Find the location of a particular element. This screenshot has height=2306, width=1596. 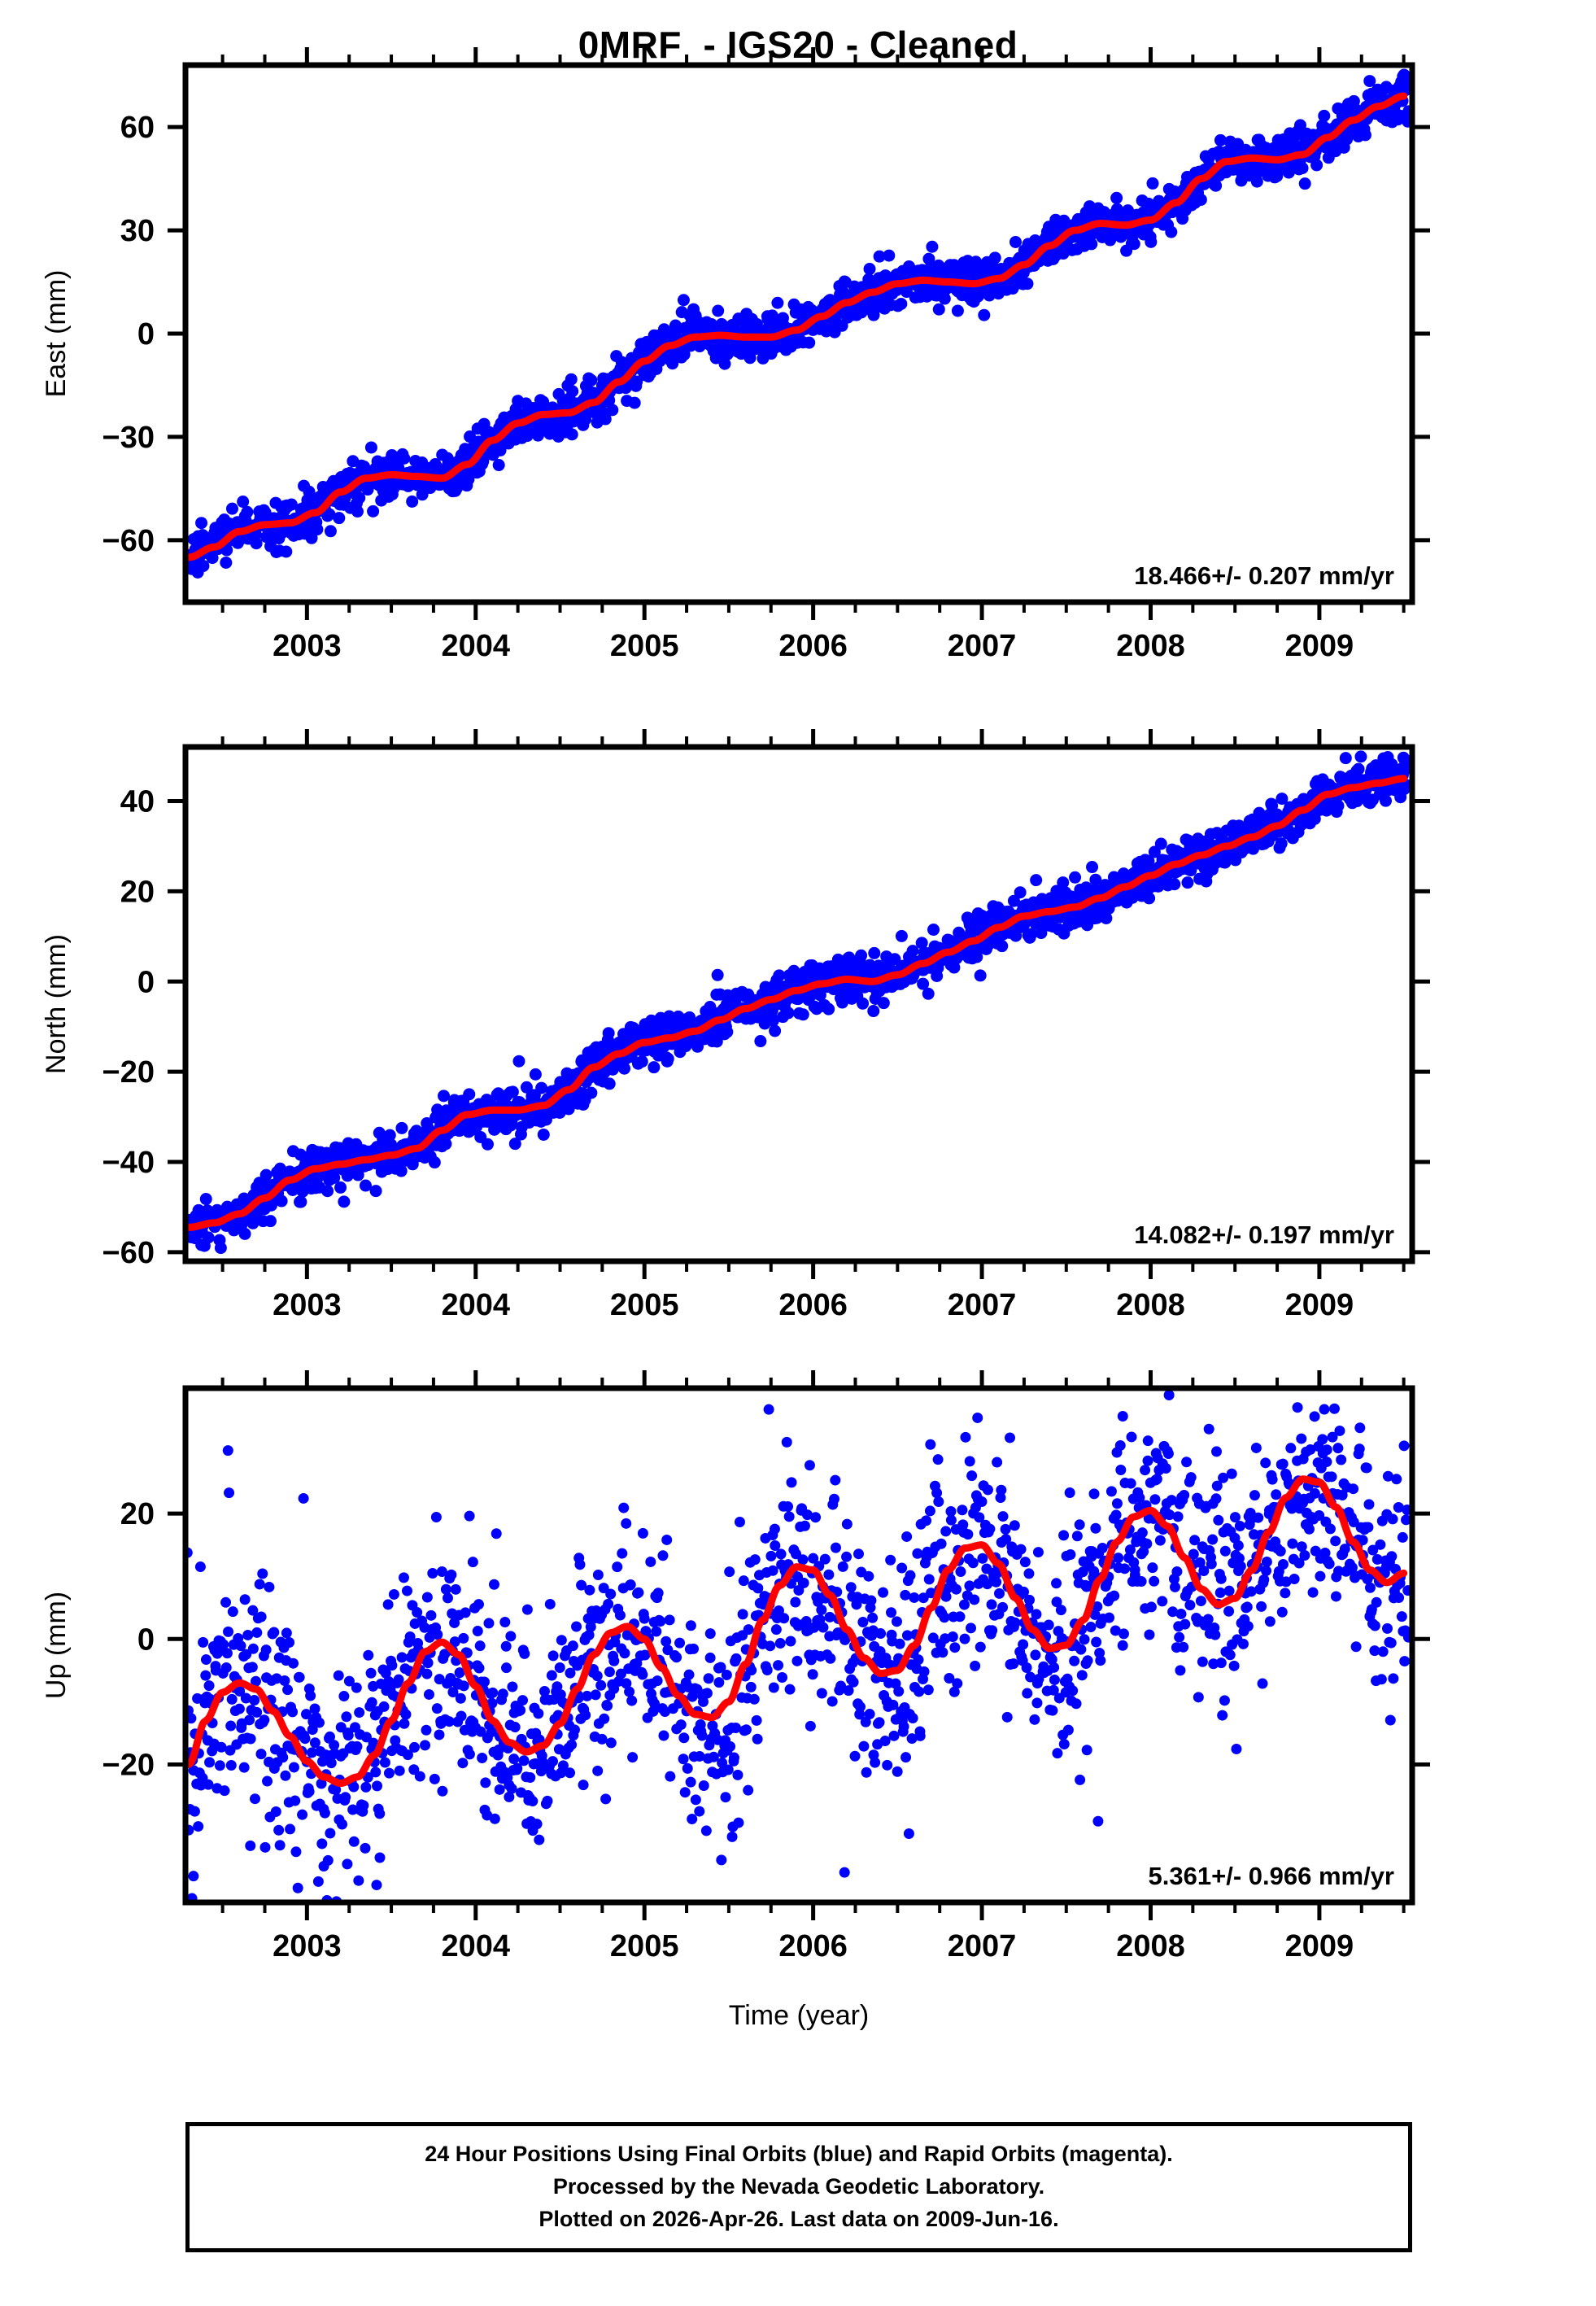

y-tick-label: −60 is located at coordinates (128, 541).